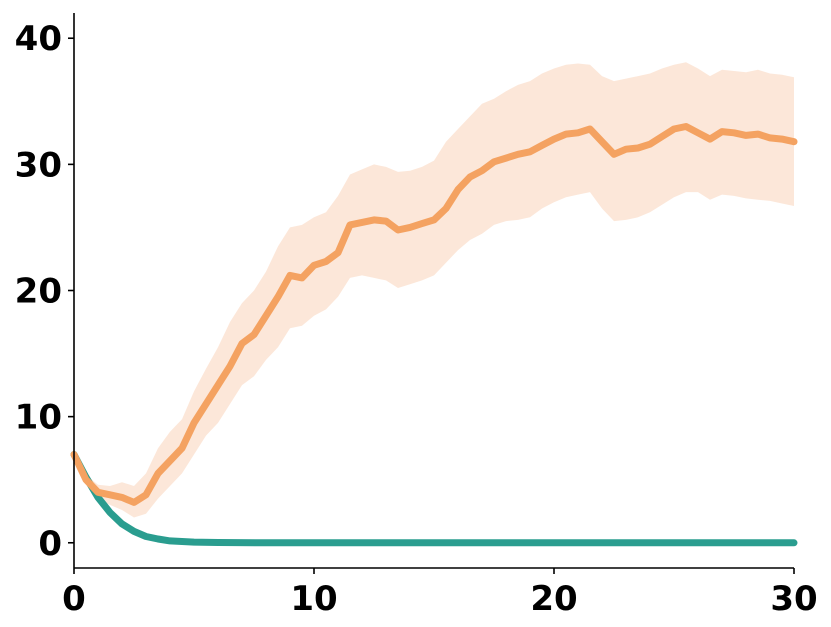 The width and height of the screenshot is (831, 627). Describe the element at coordinates (74, 599) in the screenshot. I see `x-tick-label: 0` at that location.